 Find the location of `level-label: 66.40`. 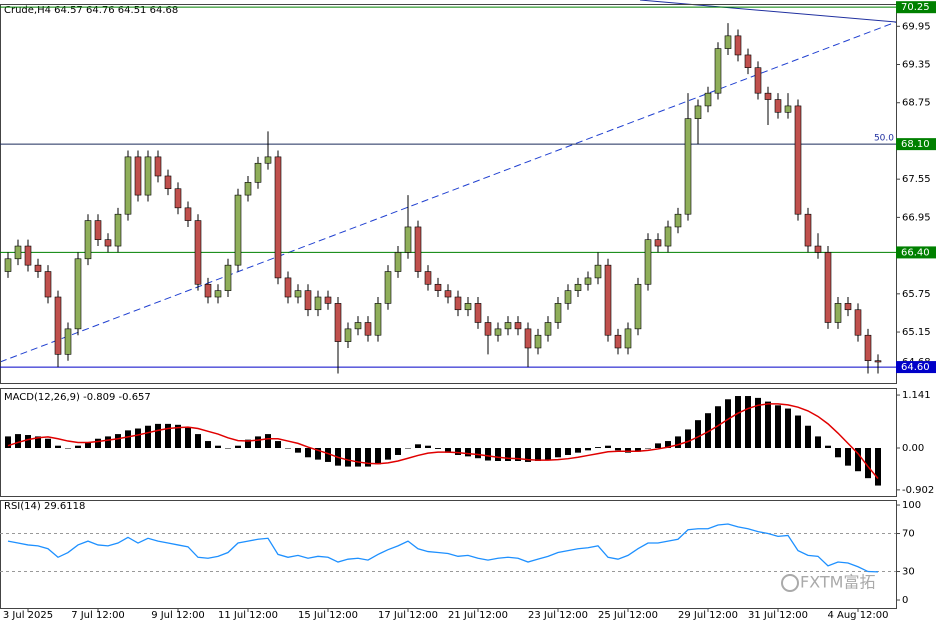

level-label: 66.40 is located at coordinates (915, 252).